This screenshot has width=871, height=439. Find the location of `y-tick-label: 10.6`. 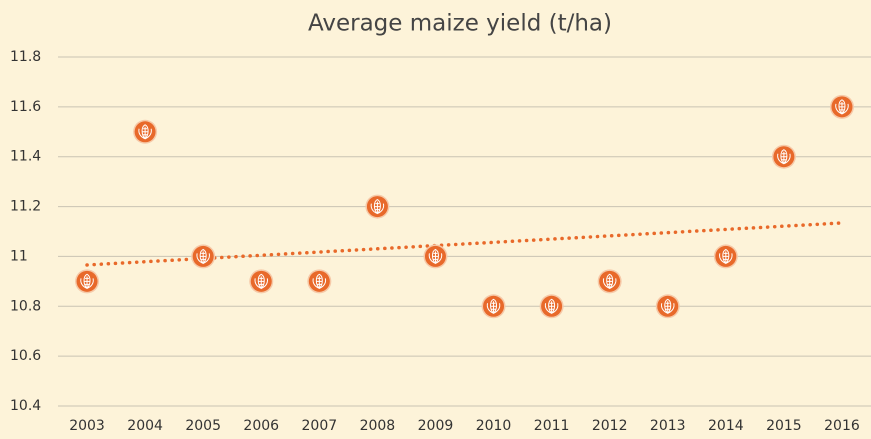

y-tick-label: 10.6 is located at coordinates (25, 356).